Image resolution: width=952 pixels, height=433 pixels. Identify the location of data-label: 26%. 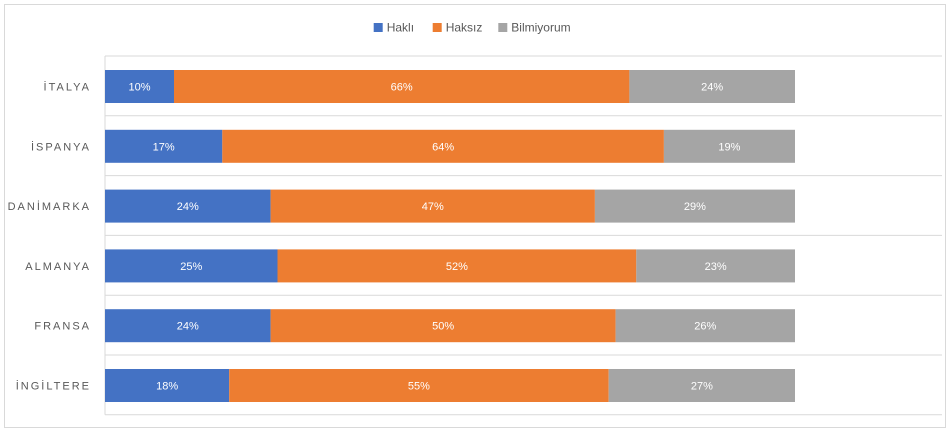
(705, 327).